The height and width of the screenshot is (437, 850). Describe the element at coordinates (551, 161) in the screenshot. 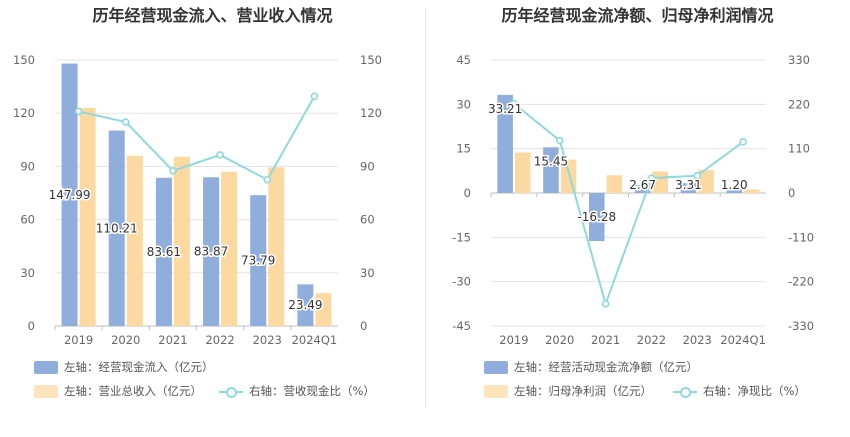

I see `data-label-2020: 15.45` at that location.